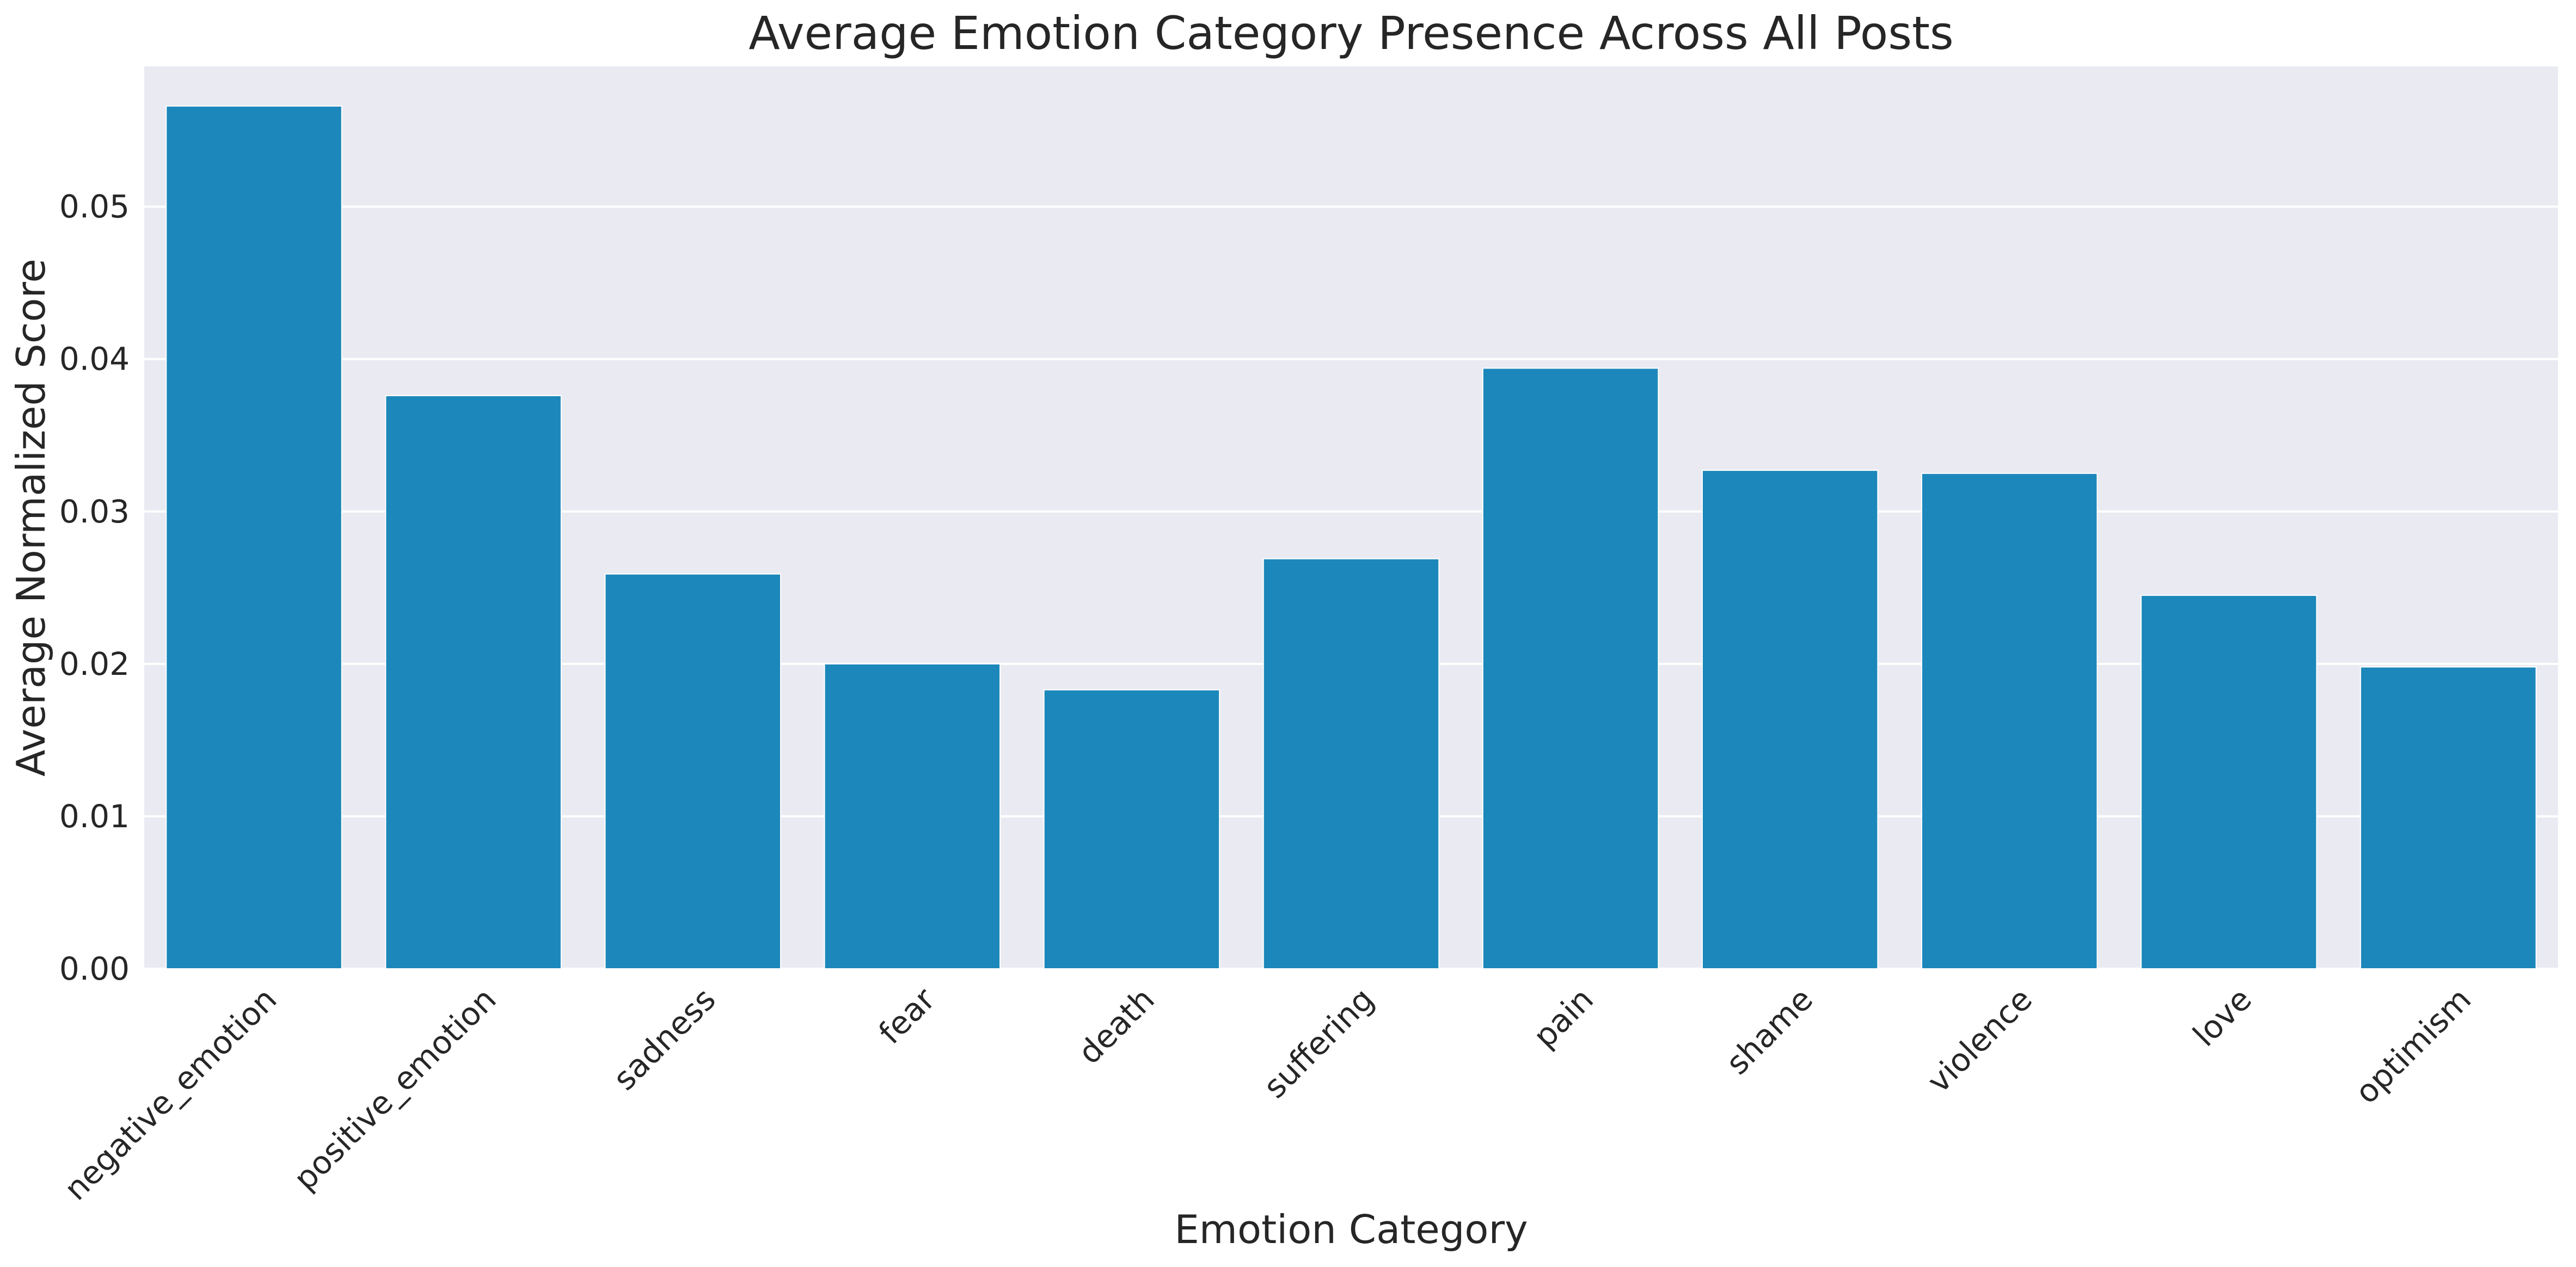  Describe the element at coordinates (2448, 817) in the screenshot. I see `bar-optimism` at that location.